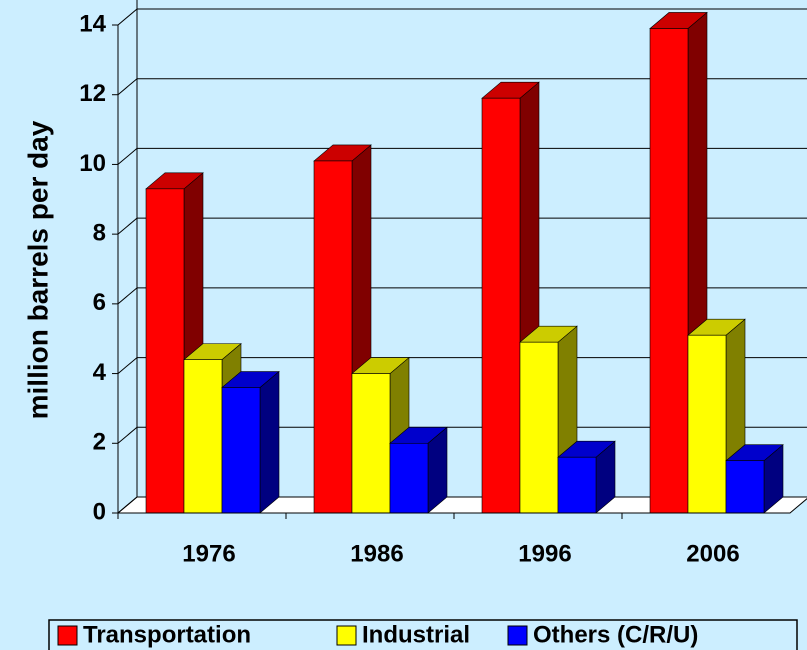 The width and height of the screenshot is (807, 650). Describe the element at coordinates (100, 372) in the screenshot. I see `y-tick-label: 4` at that location.